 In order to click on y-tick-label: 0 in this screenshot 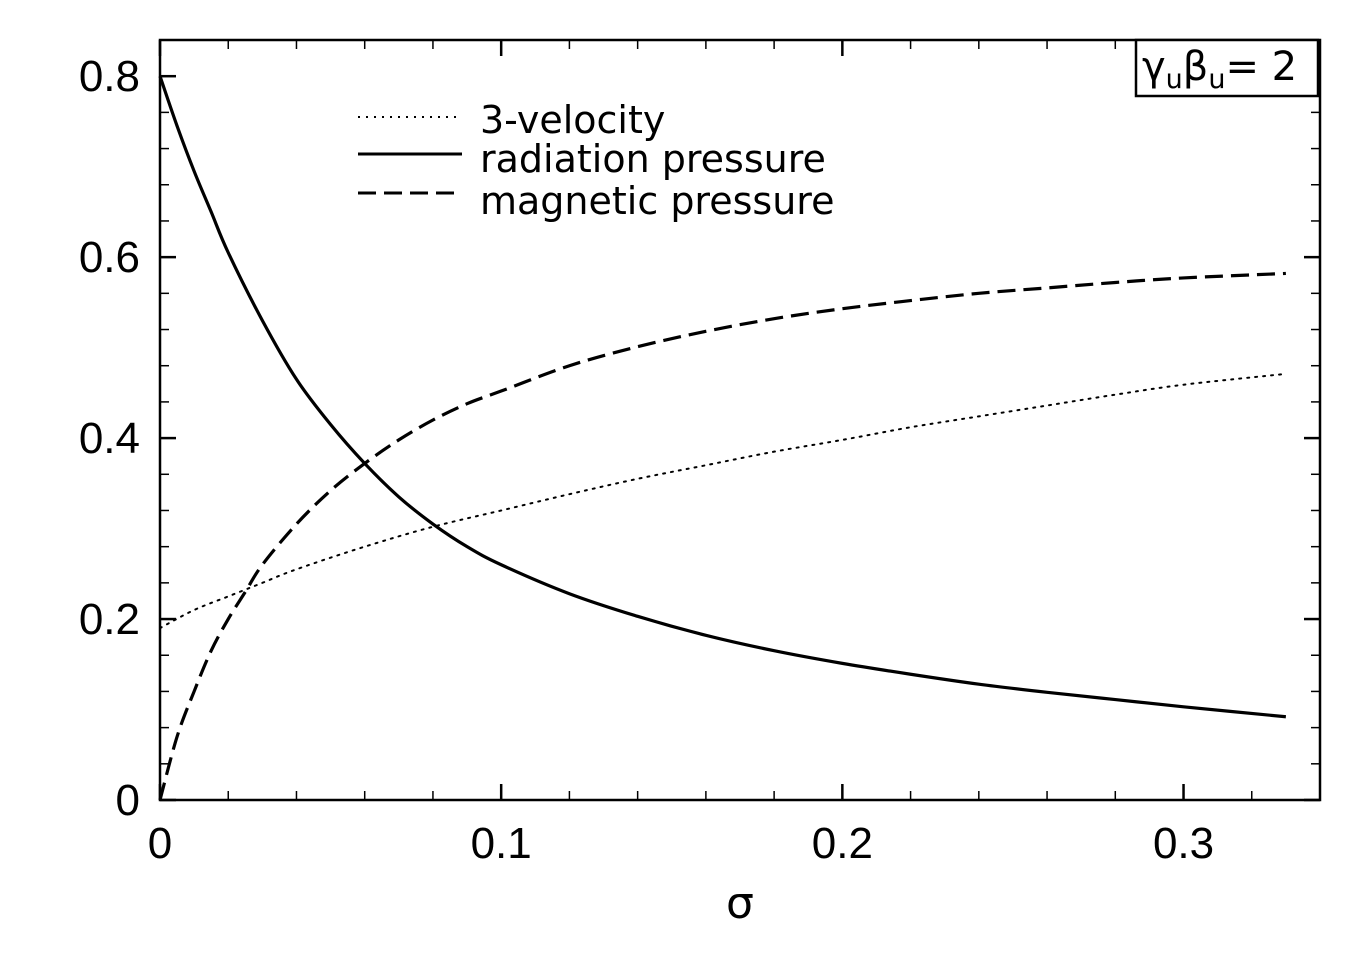, I will do `click(128, 800)`.